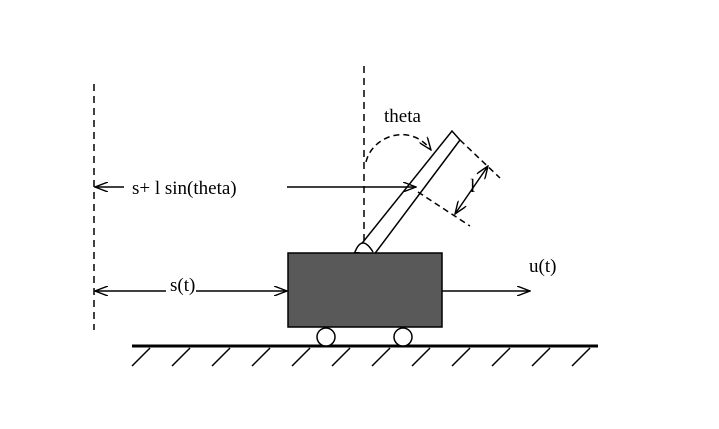  I want to click on wheel-left, so click(326, 337).